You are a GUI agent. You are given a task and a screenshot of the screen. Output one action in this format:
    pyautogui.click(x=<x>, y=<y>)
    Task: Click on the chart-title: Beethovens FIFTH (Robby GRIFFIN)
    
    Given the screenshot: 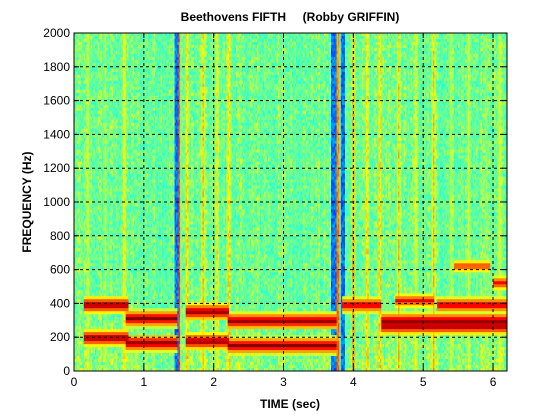 What is the action you would take?
    pyautogui.click(x=290, y=17)
    